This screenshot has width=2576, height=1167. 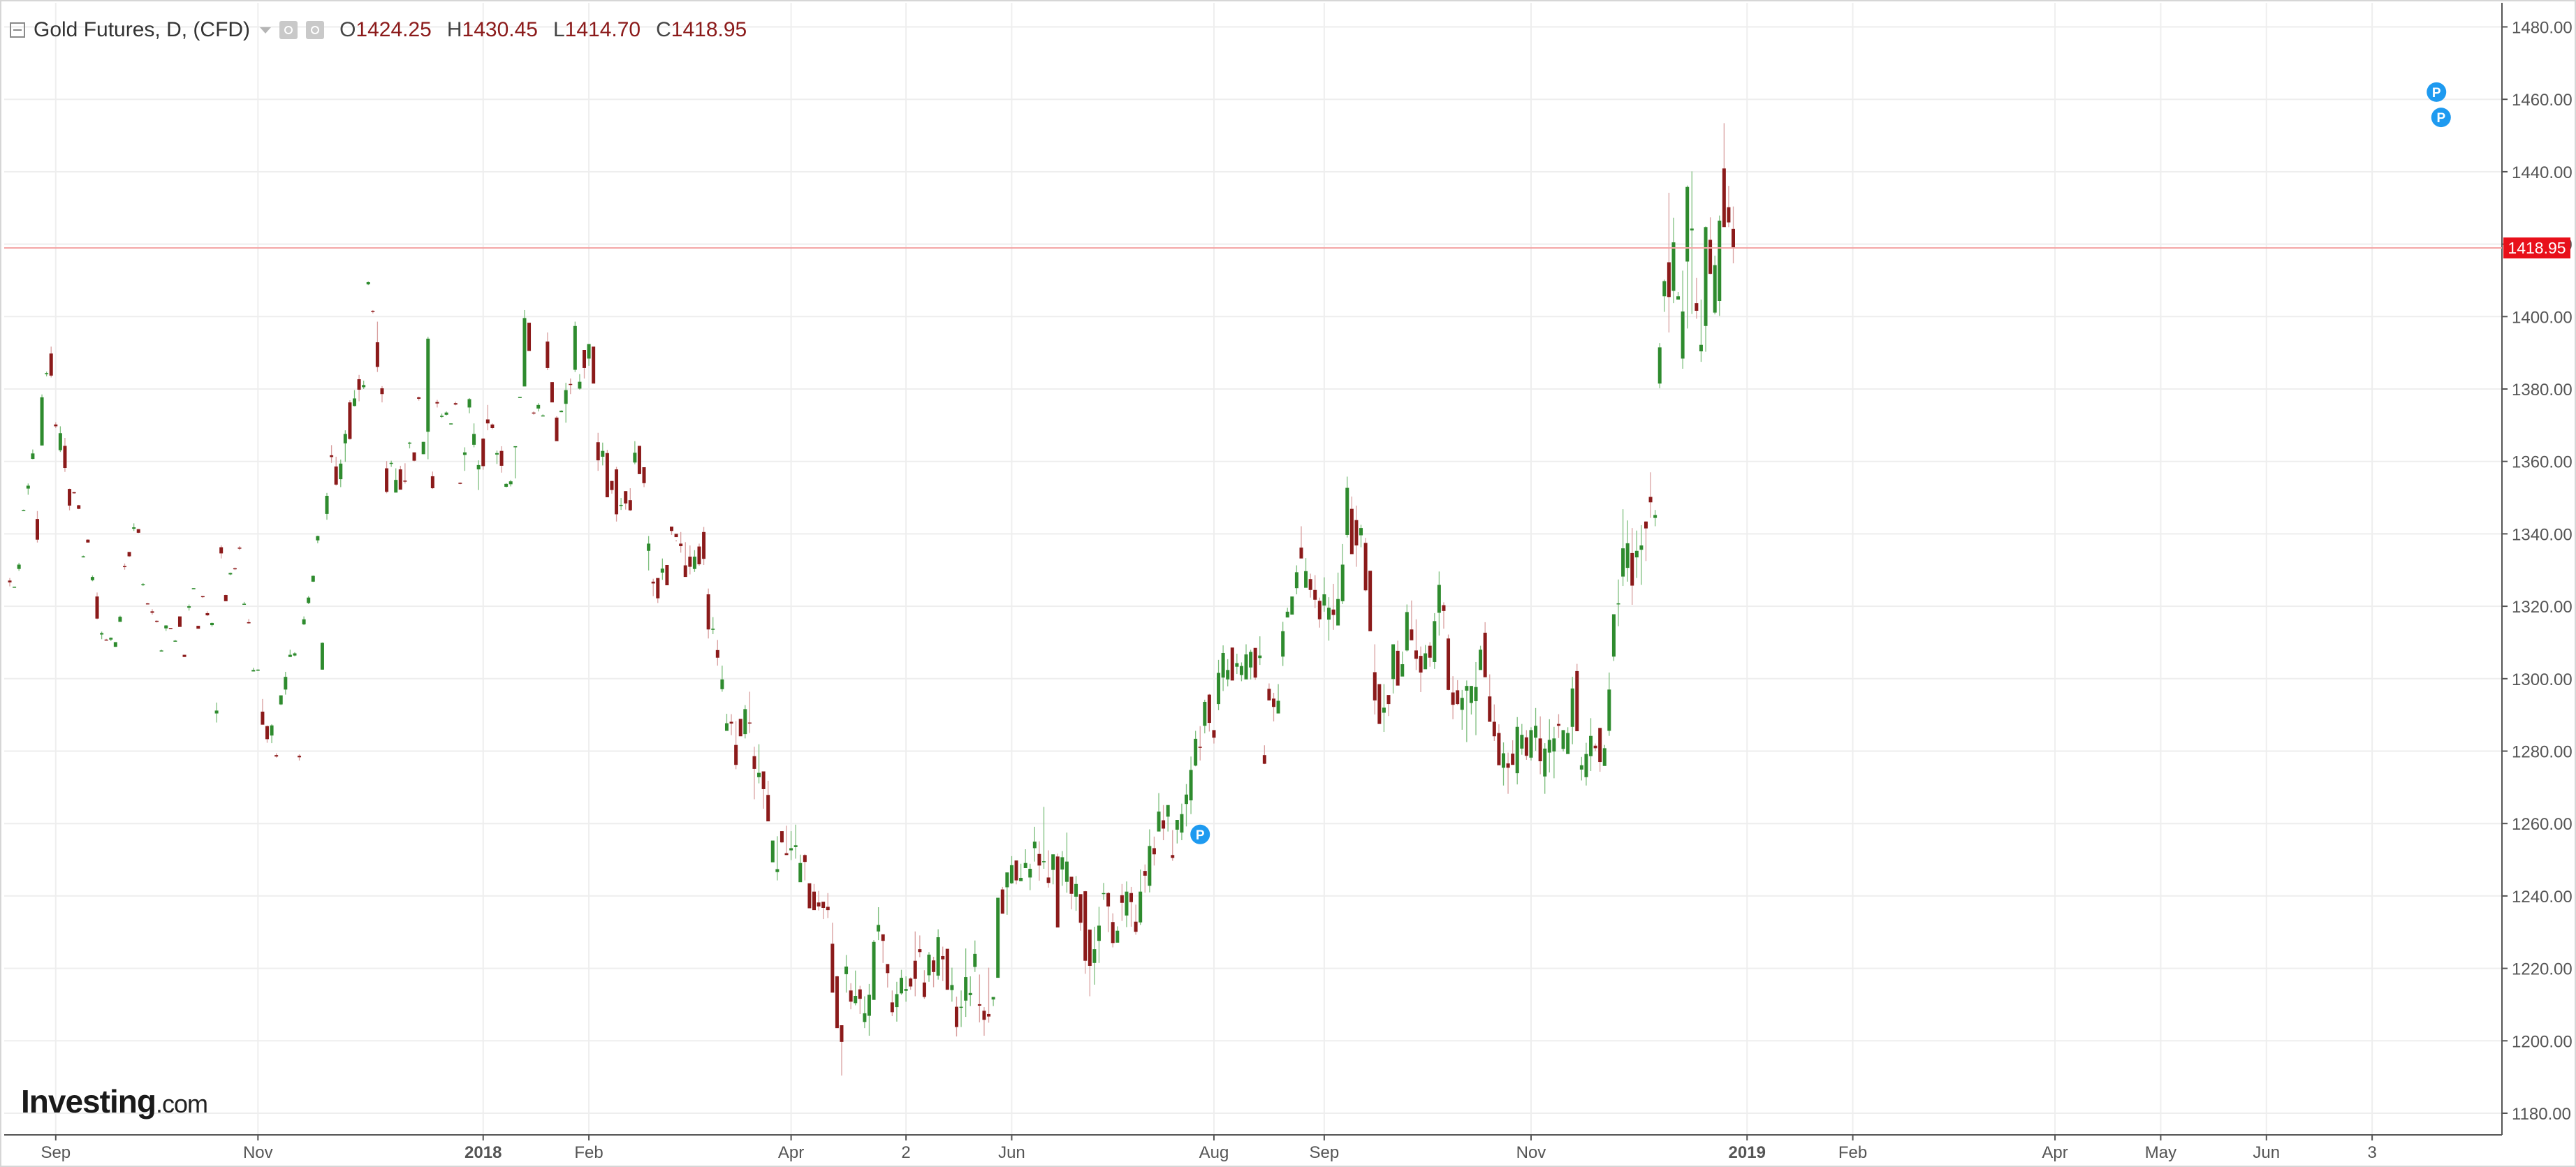 What do you see at coordinates (288, 30) in the screenshot?
I see `settings-icon` at bounding box center [288, 30].